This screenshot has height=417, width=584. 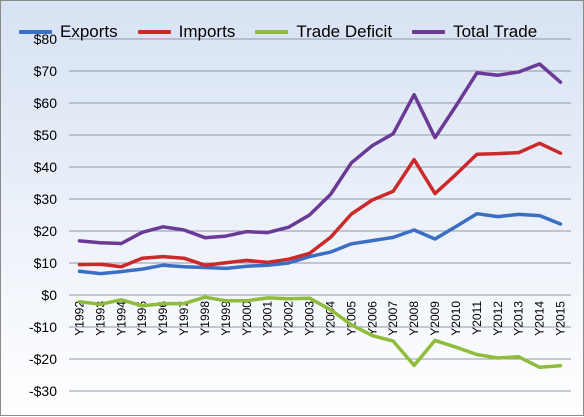 What do you see at coordinates (289, 318) in the screenshot?
I see `x-tick-label: Y2002` at bounding box center [289, 318].